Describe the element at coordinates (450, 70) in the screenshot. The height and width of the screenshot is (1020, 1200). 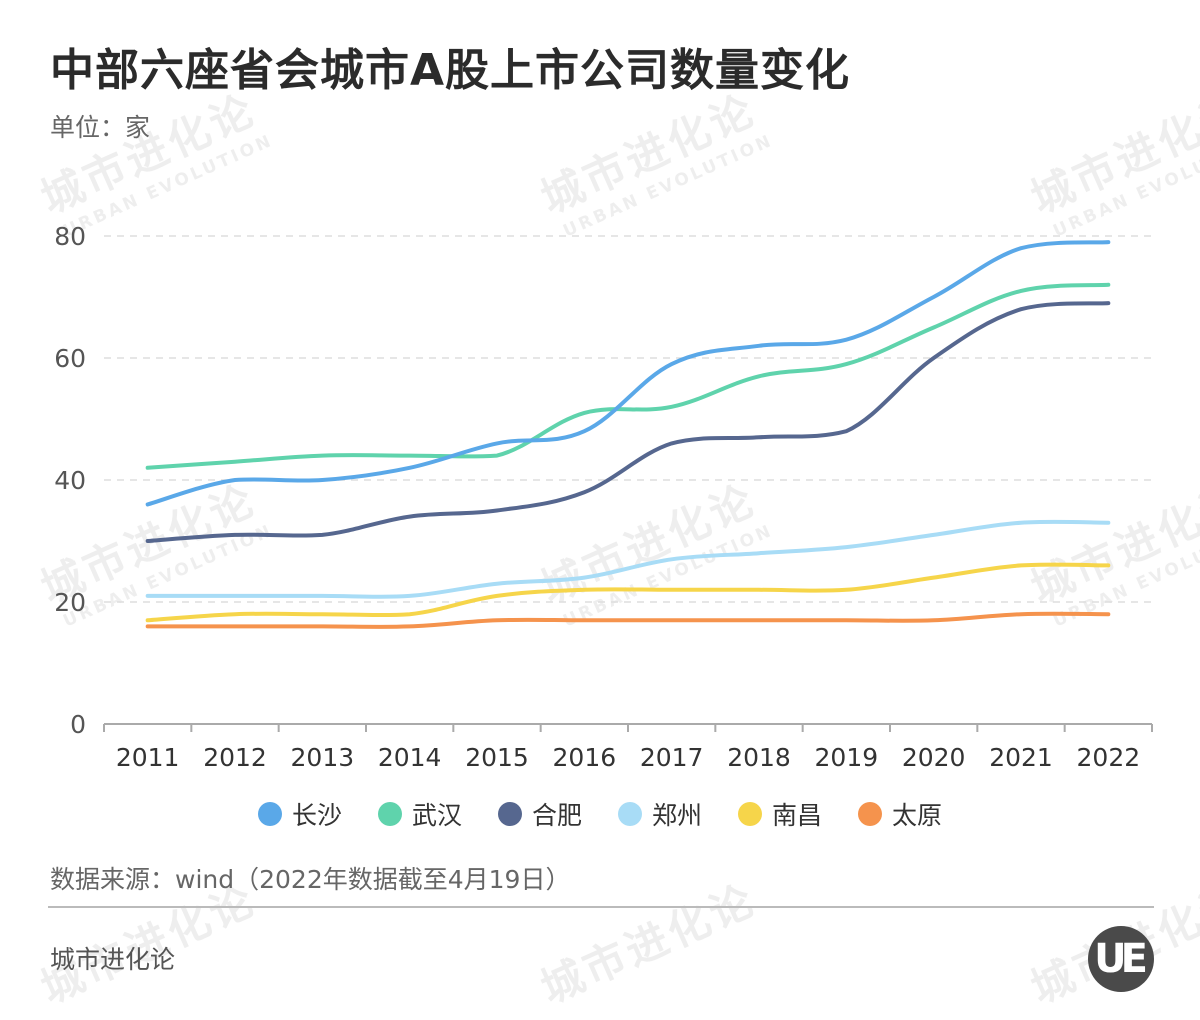
I see `chart-title: 中部六座省会城市A股上市公司数量变化` at that location.